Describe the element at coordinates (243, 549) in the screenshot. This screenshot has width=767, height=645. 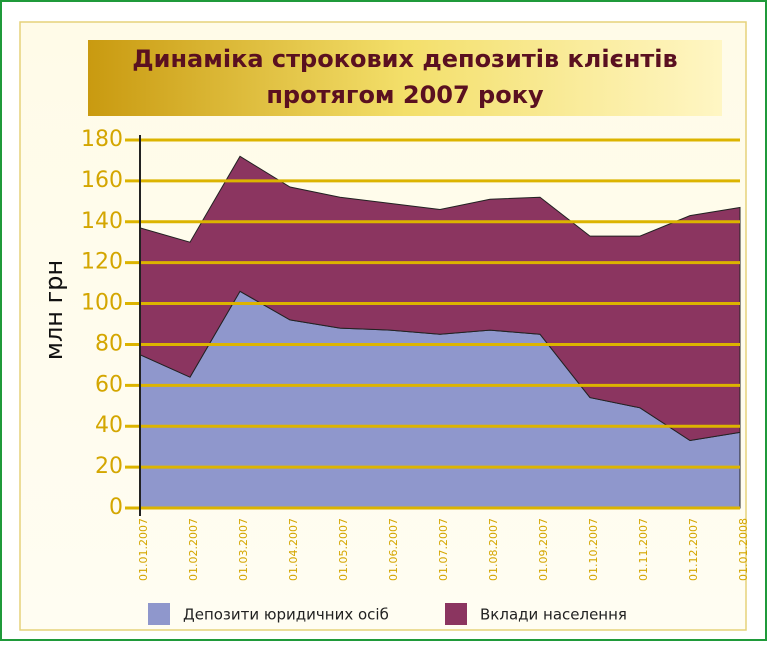
I see `x-tick-label: 01.03.2007` at that location.